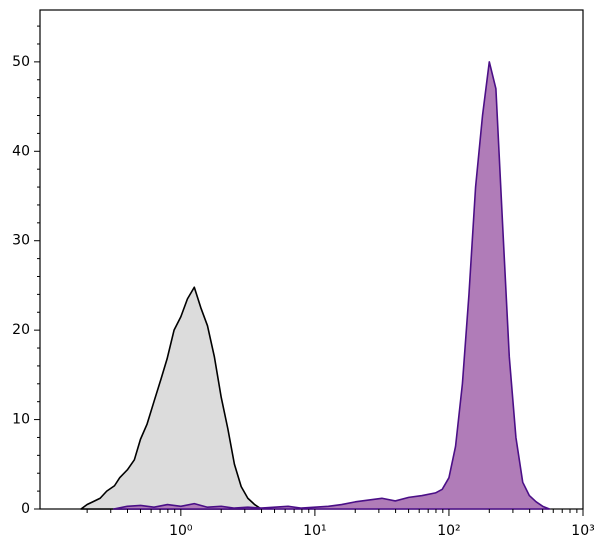  Describe the element at coordinates (171, 398) in the screenshot. I see `histogram` at that location.